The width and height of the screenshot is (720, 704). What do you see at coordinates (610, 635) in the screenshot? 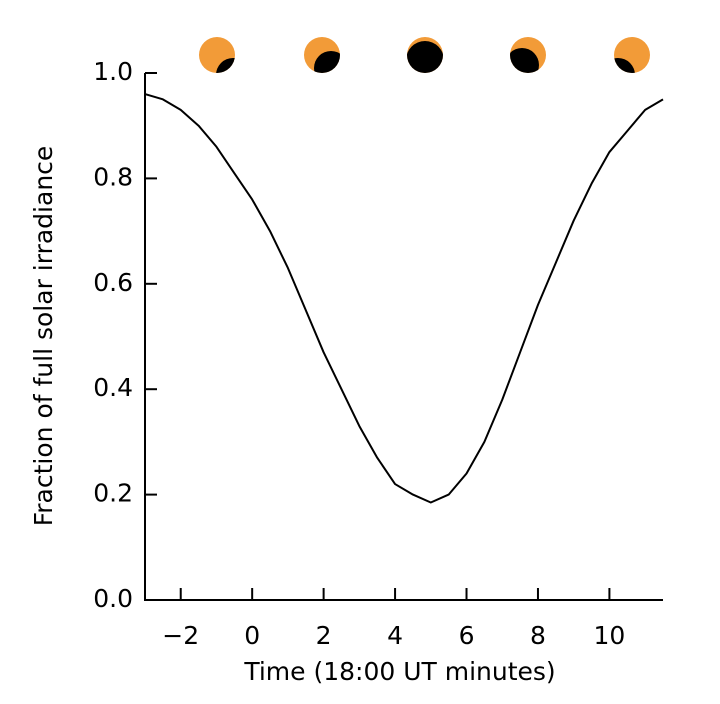
I see `x-tick-label: 10` at bounding box center [610, 635].